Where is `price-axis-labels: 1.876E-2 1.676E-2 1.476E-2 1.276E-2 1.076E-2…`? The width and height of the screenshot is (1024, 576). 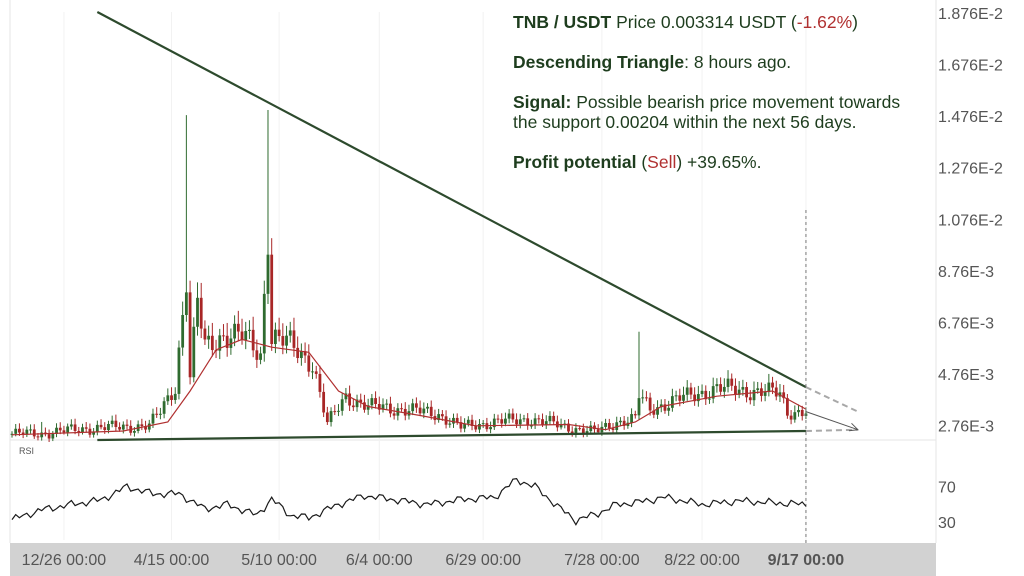 price-axis-labels: 1.876E-2 1.676E-2 1.476E-2 1.276E-2 1.076E-2… is located at coordinates (970, 221).